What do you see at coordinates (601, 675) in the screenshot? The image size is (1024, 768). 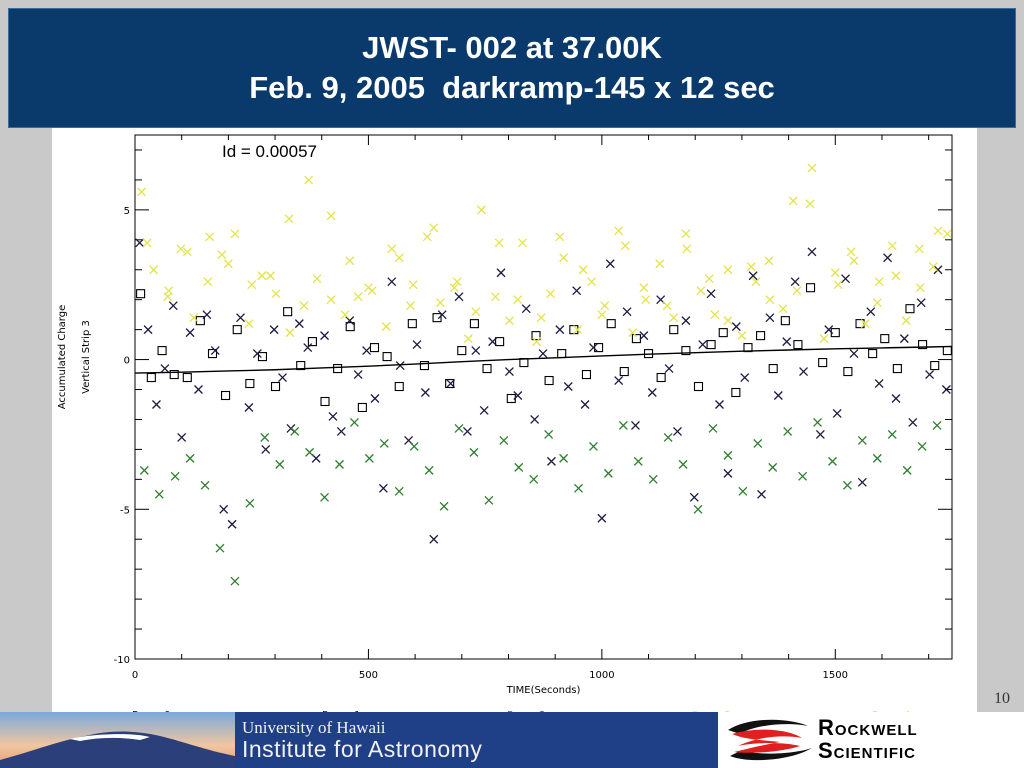 I see `x-tick-label: 1000` at bounding box center [601, 675].